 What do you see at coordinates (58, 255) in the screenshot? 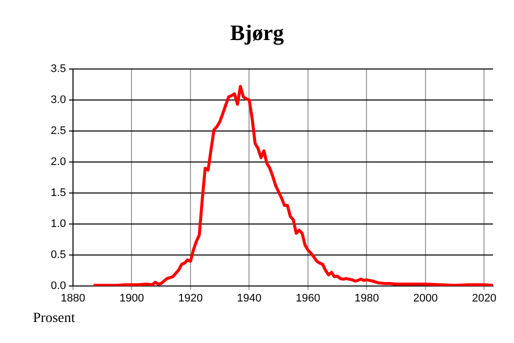
I see `y-tick-label: 0.5` at bounding box center [58, 255].